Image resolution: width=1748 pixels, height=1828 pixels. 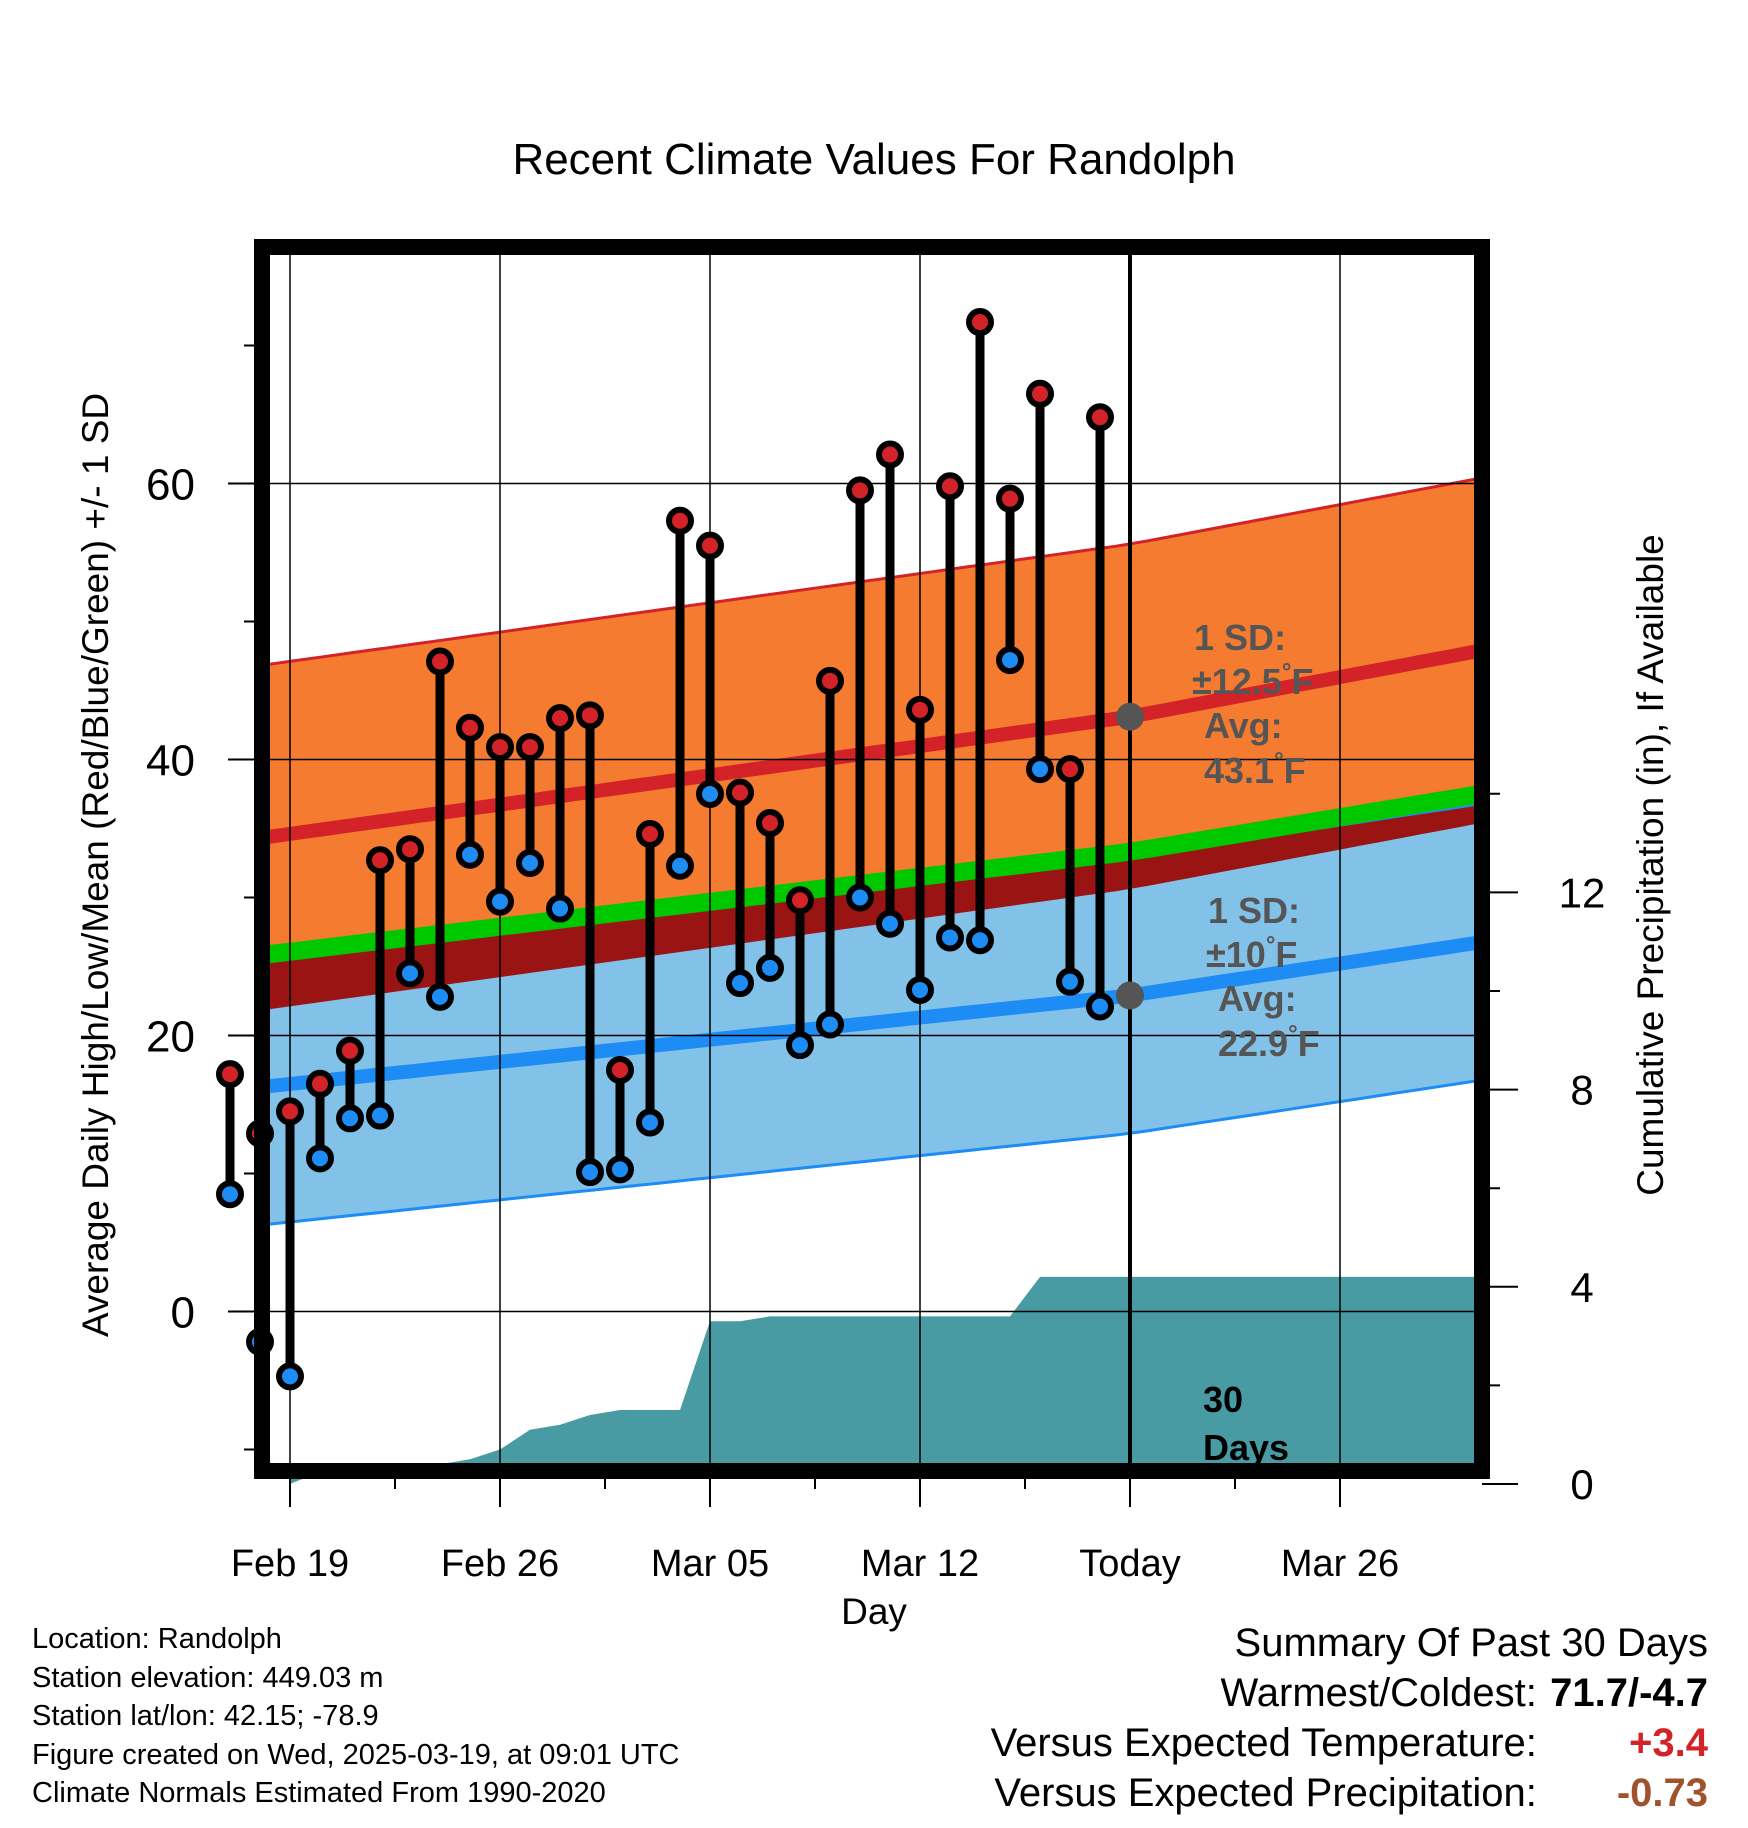 I want to click on x-tick-label: Mar 12, so click(x=920, y=1564).